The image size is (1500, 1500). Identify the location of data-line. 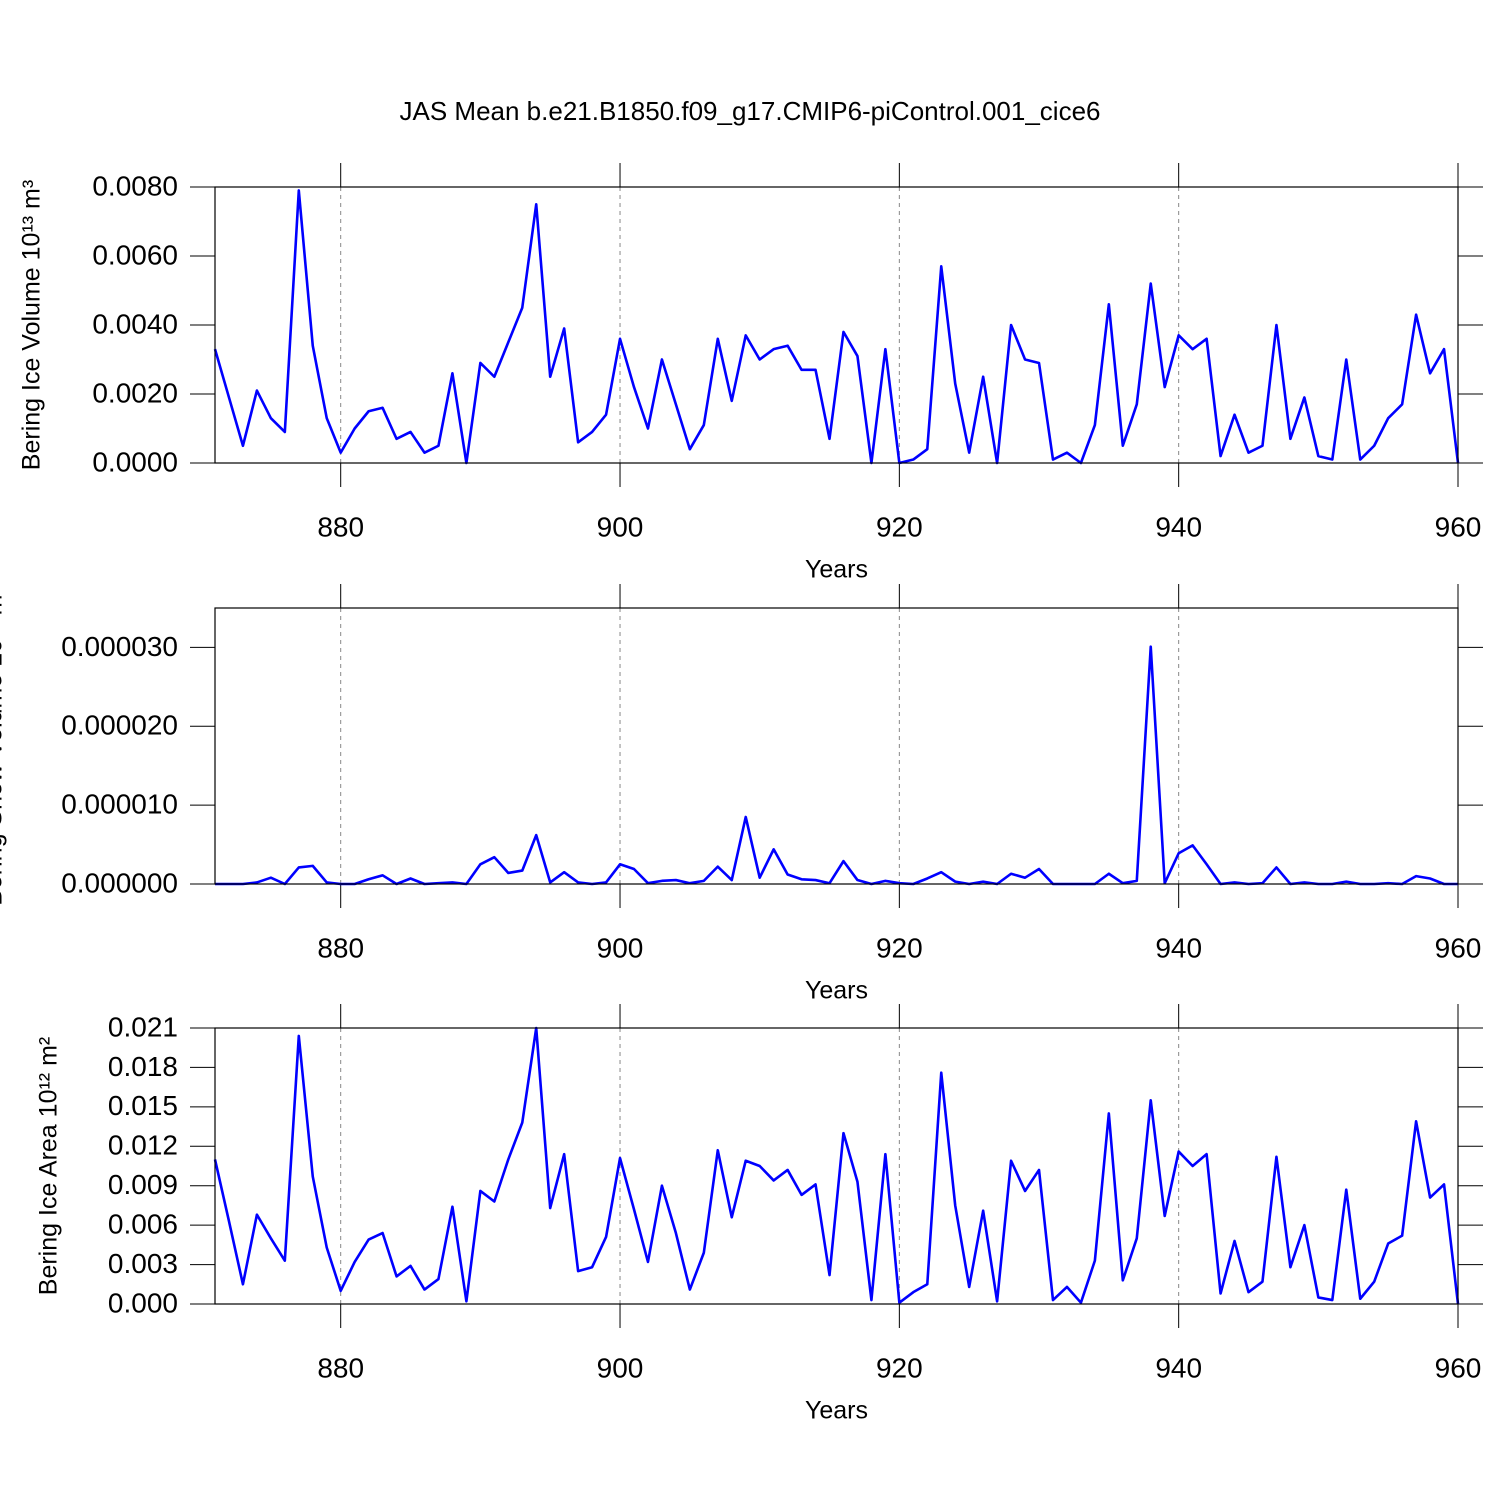
(836, 765).